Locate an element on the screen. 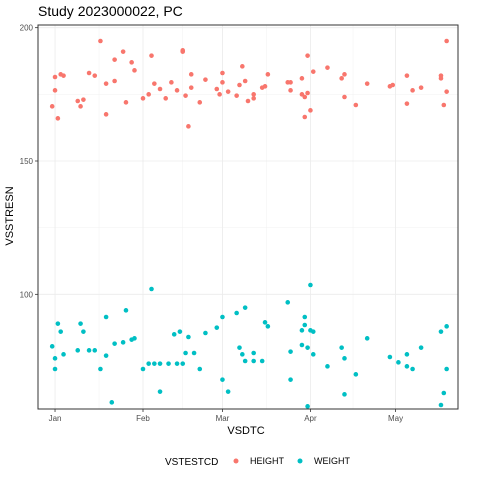  x-axis: Jan Feb Mar Apr May is located at coordinates (226, 416).